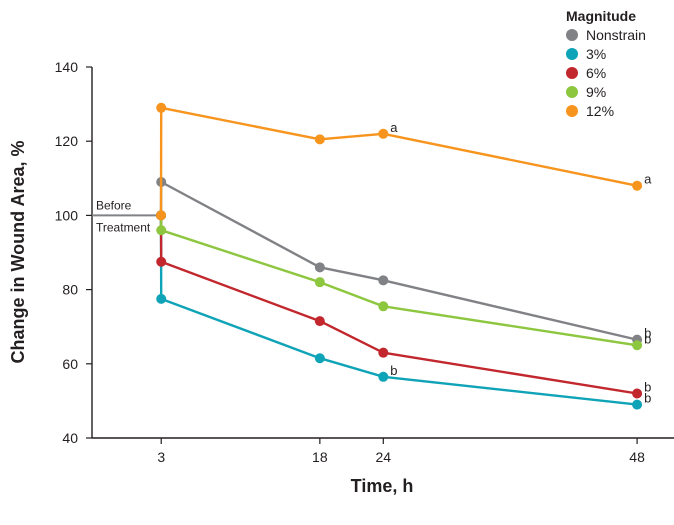  What do you see at coordinates (67, 215) in the screenshot?
I see `y-tick-label: 100` at bounding box center [67, 215].